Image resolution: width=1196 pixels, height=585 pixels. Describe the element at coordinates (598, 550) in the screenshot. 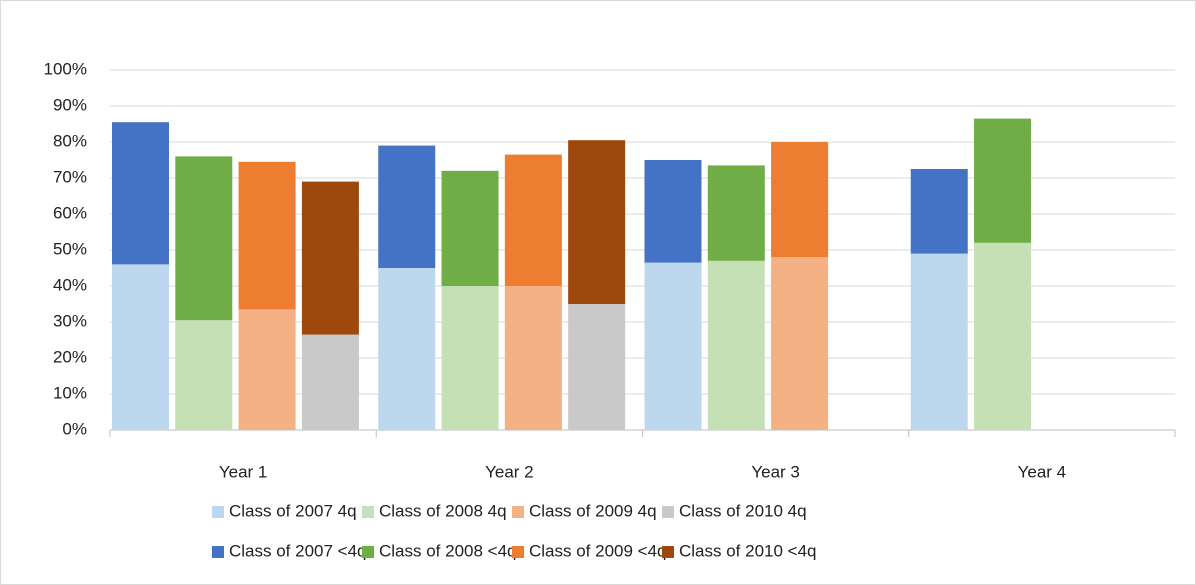

I see `legend-label: Class of 2009 <4q` at that location.